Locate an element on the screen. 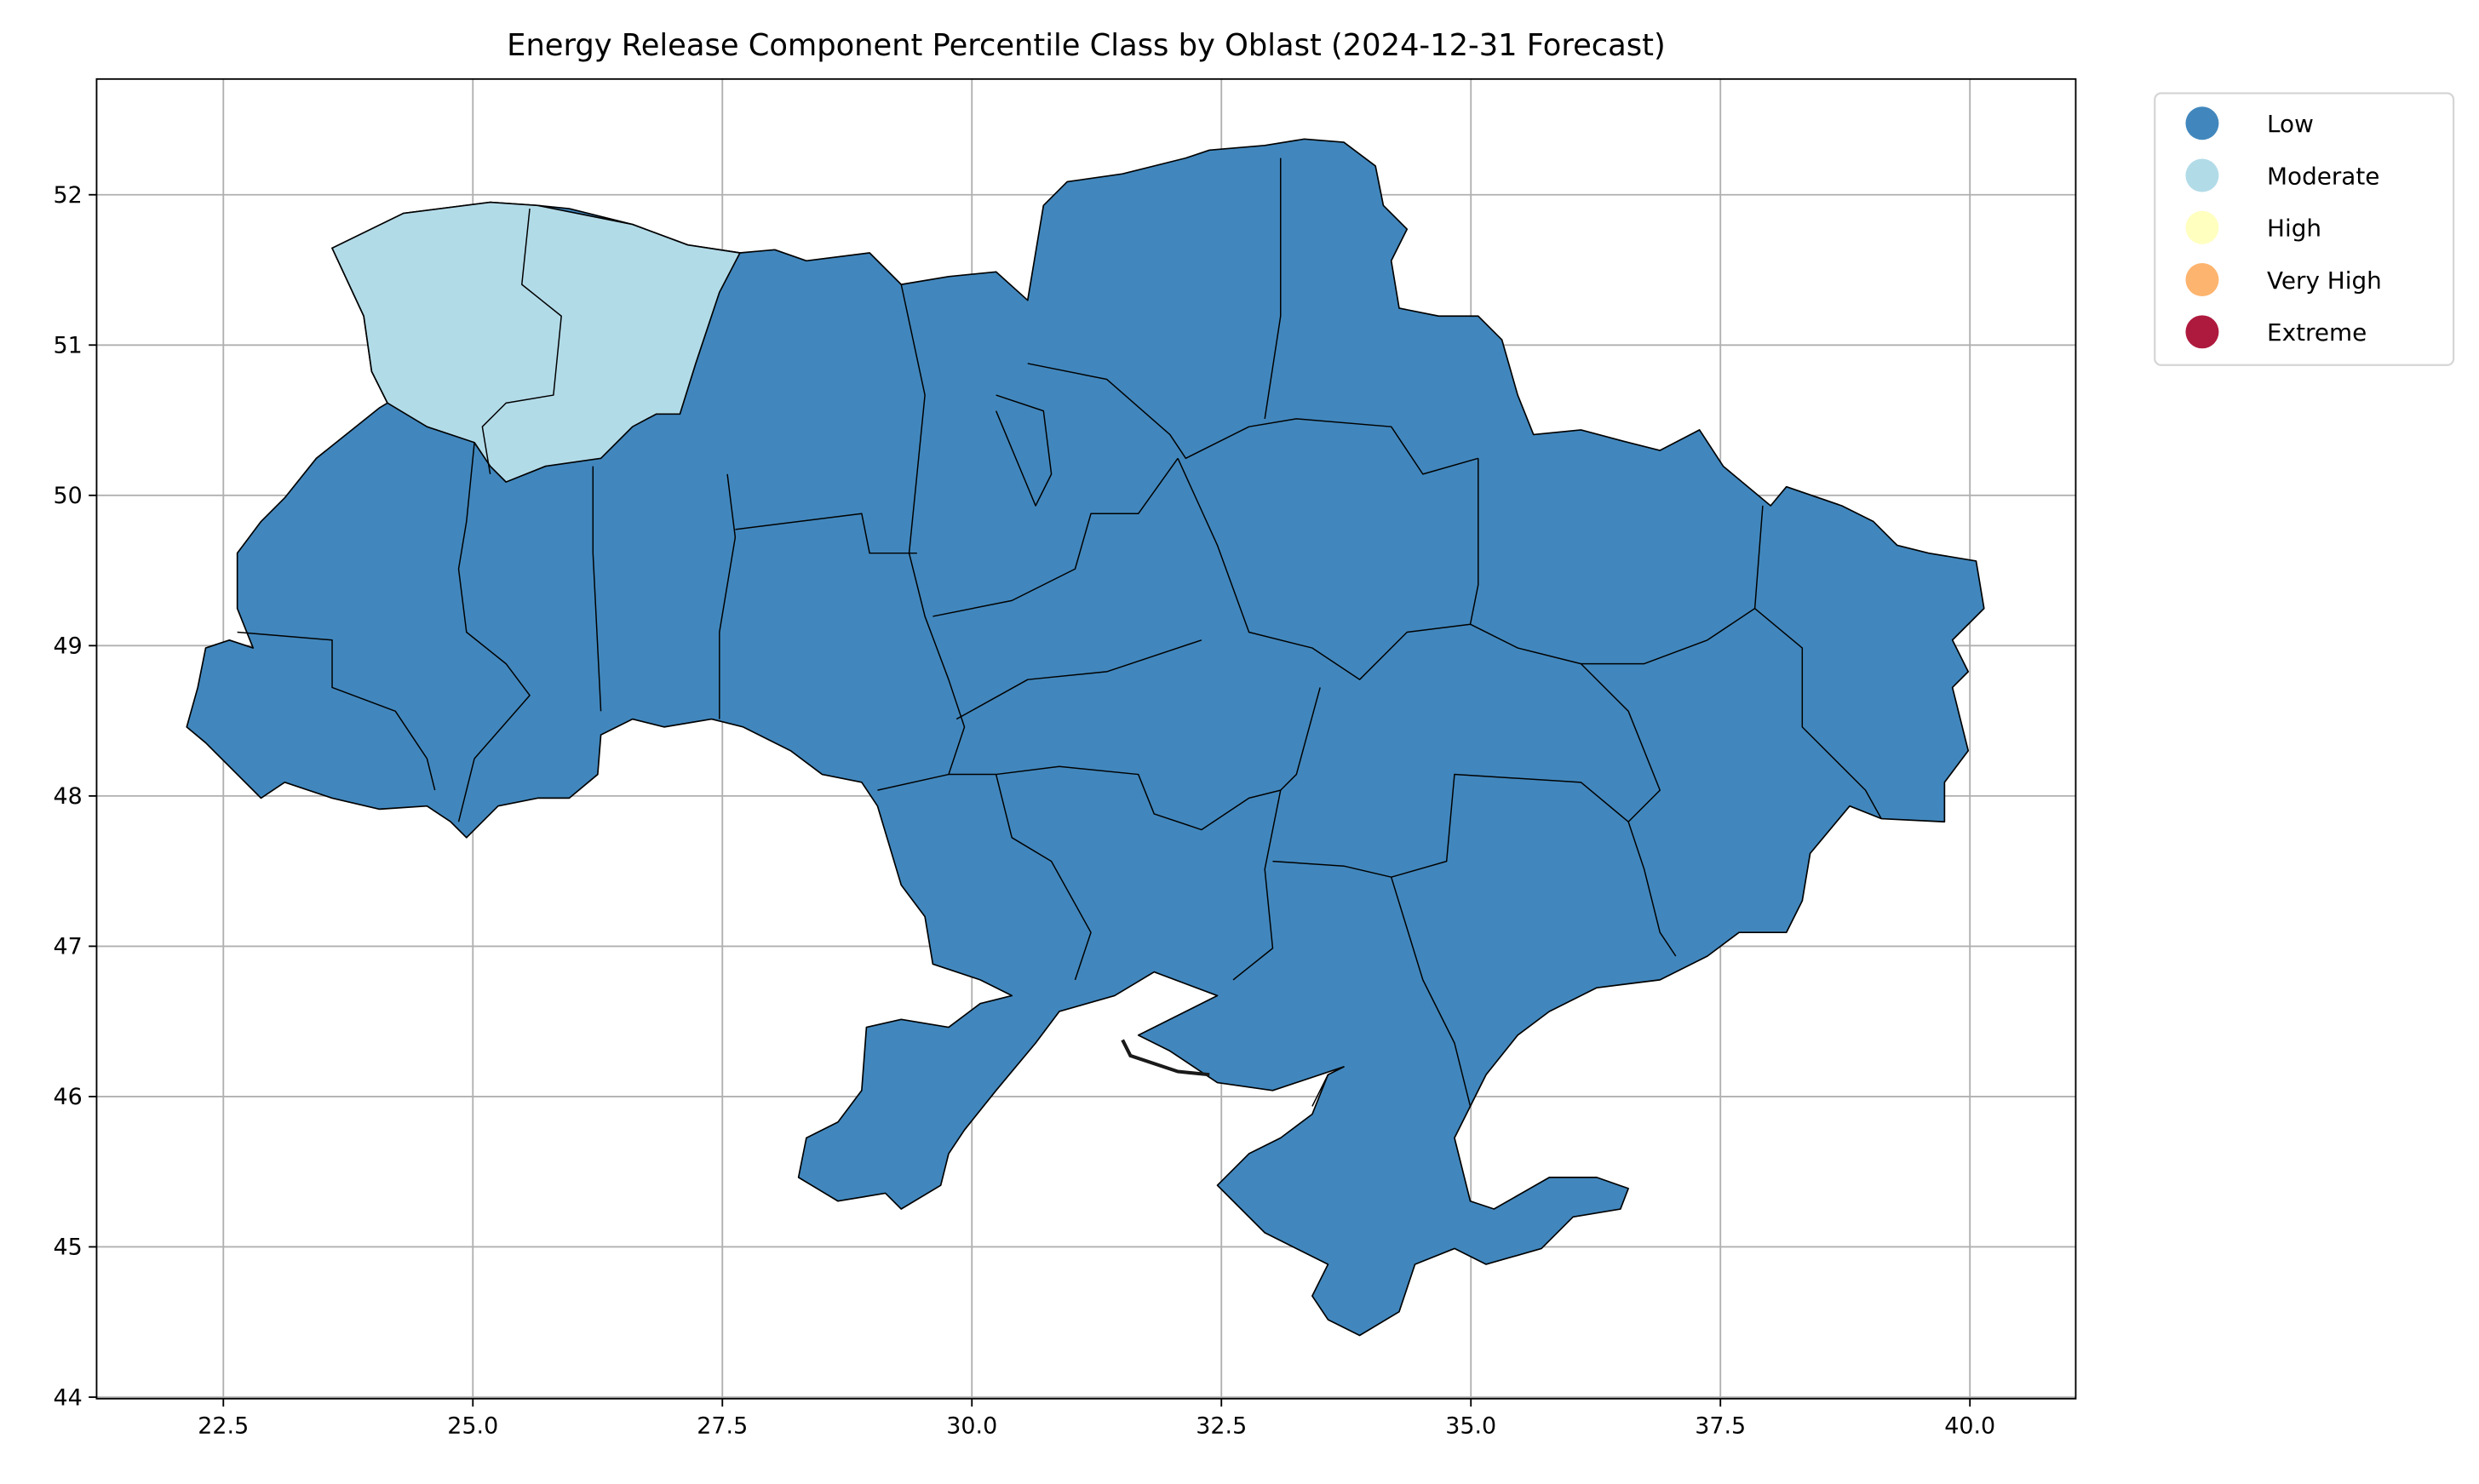 The height and width of the screenshot is (1484, 2479). legend-label: Very High is located at coordinates (2324, 280).